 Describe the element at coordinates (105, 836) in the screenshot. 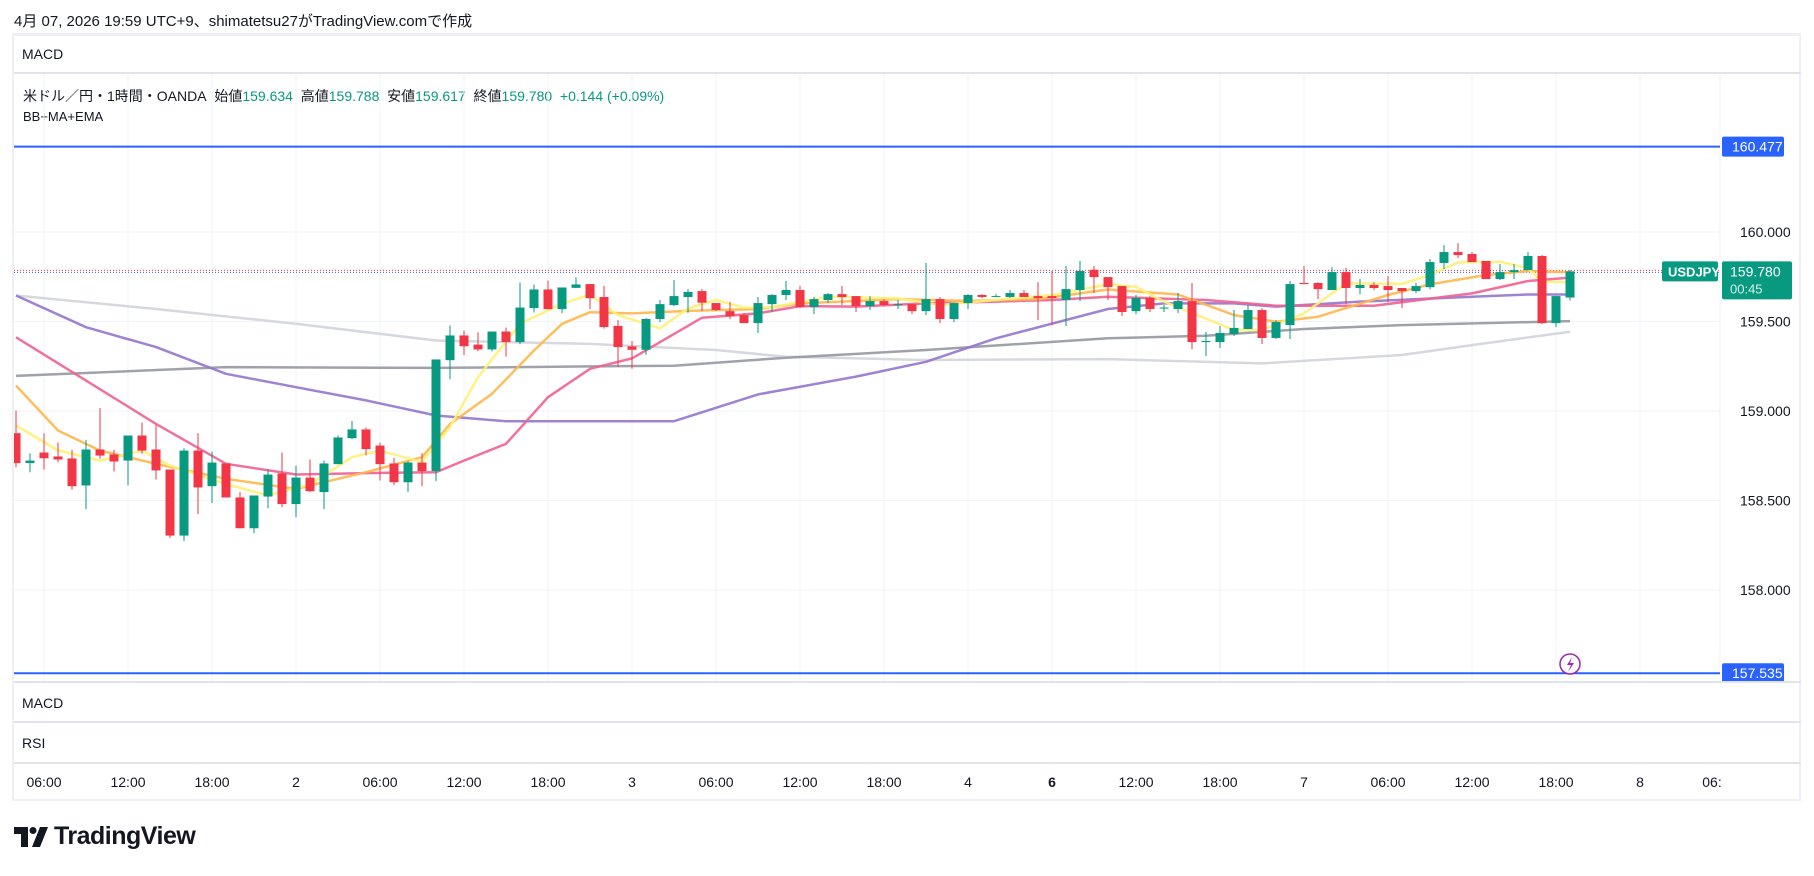

I see `tradingview-logo: TradingView` at that location.